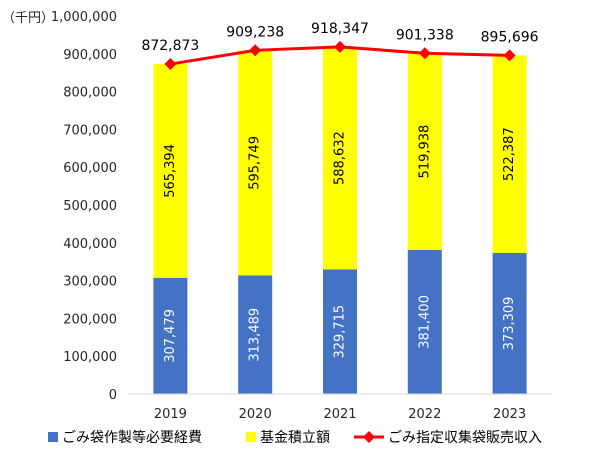 This screenshot has width=600, height=460. I want to click on legend: ごみ袋作製等必要経費 基金積立額 ごみ指定収集袋販売収入, so click(295, 437).